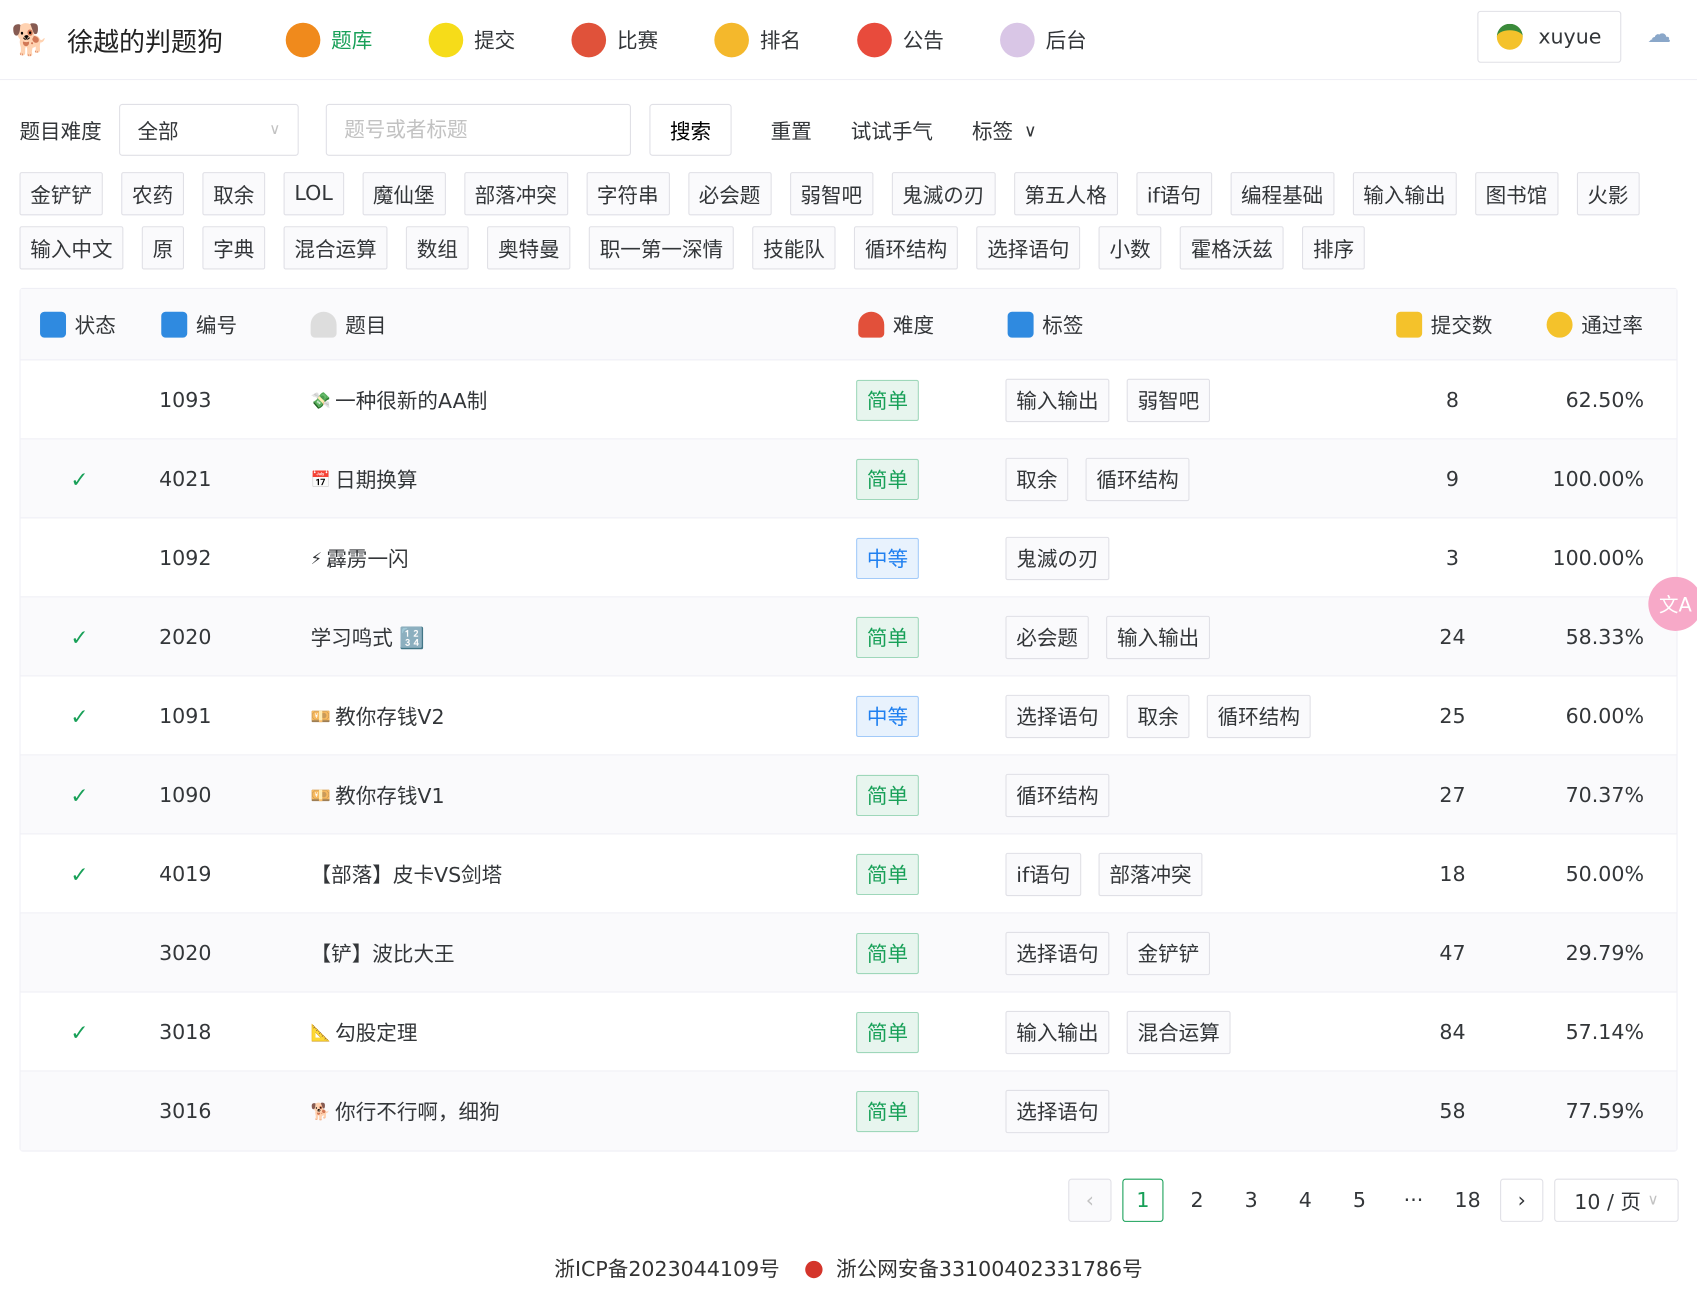 The height and width of the screenshot is (1300, 1697). Describe the element at coordinates (471, 39) in the screenshot. I see `nav-item-1: 提交` at that location.